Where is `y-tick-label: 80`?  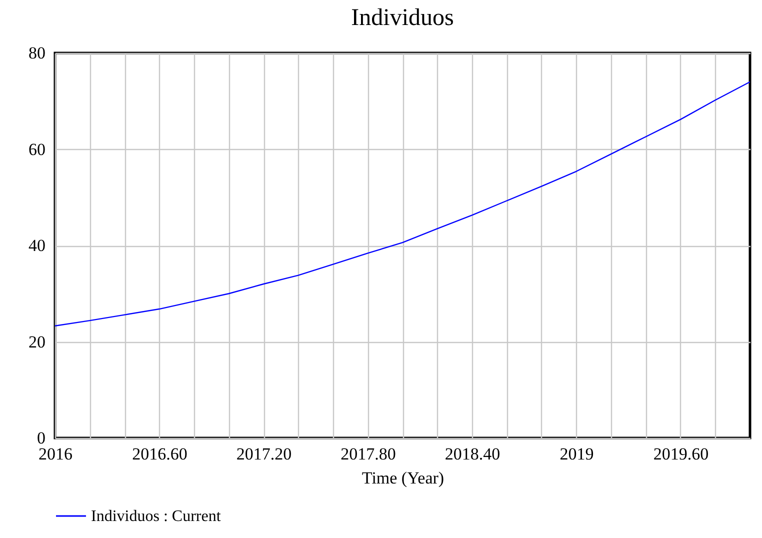 y-tick-label: 80 is located at coordinates (37, 53).